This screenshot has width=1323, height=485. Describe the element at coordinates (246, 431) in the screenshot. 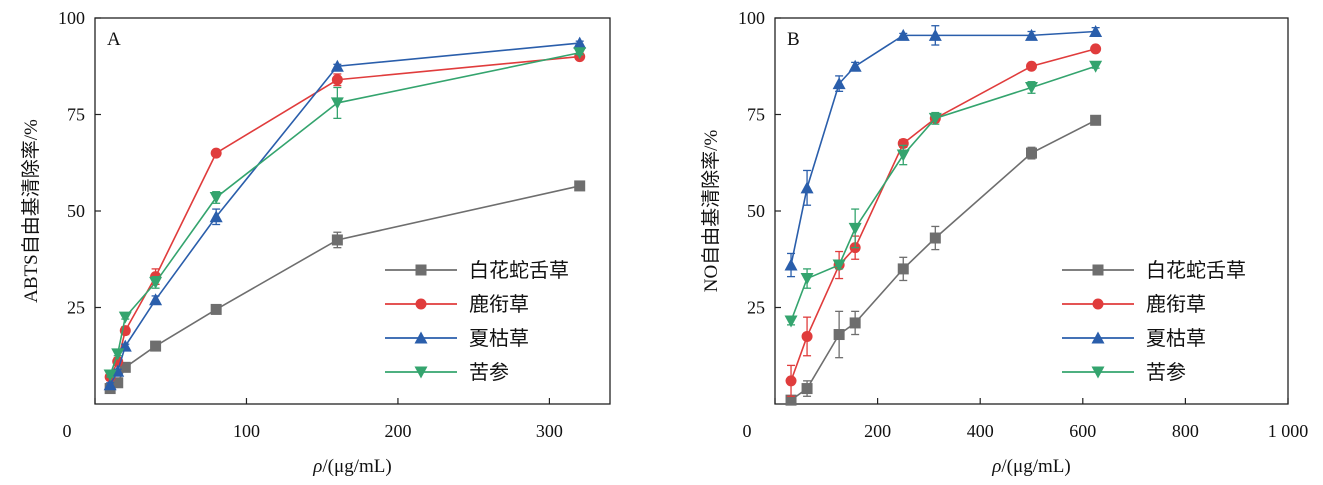

I see `x-tick-label: 100` at that location.